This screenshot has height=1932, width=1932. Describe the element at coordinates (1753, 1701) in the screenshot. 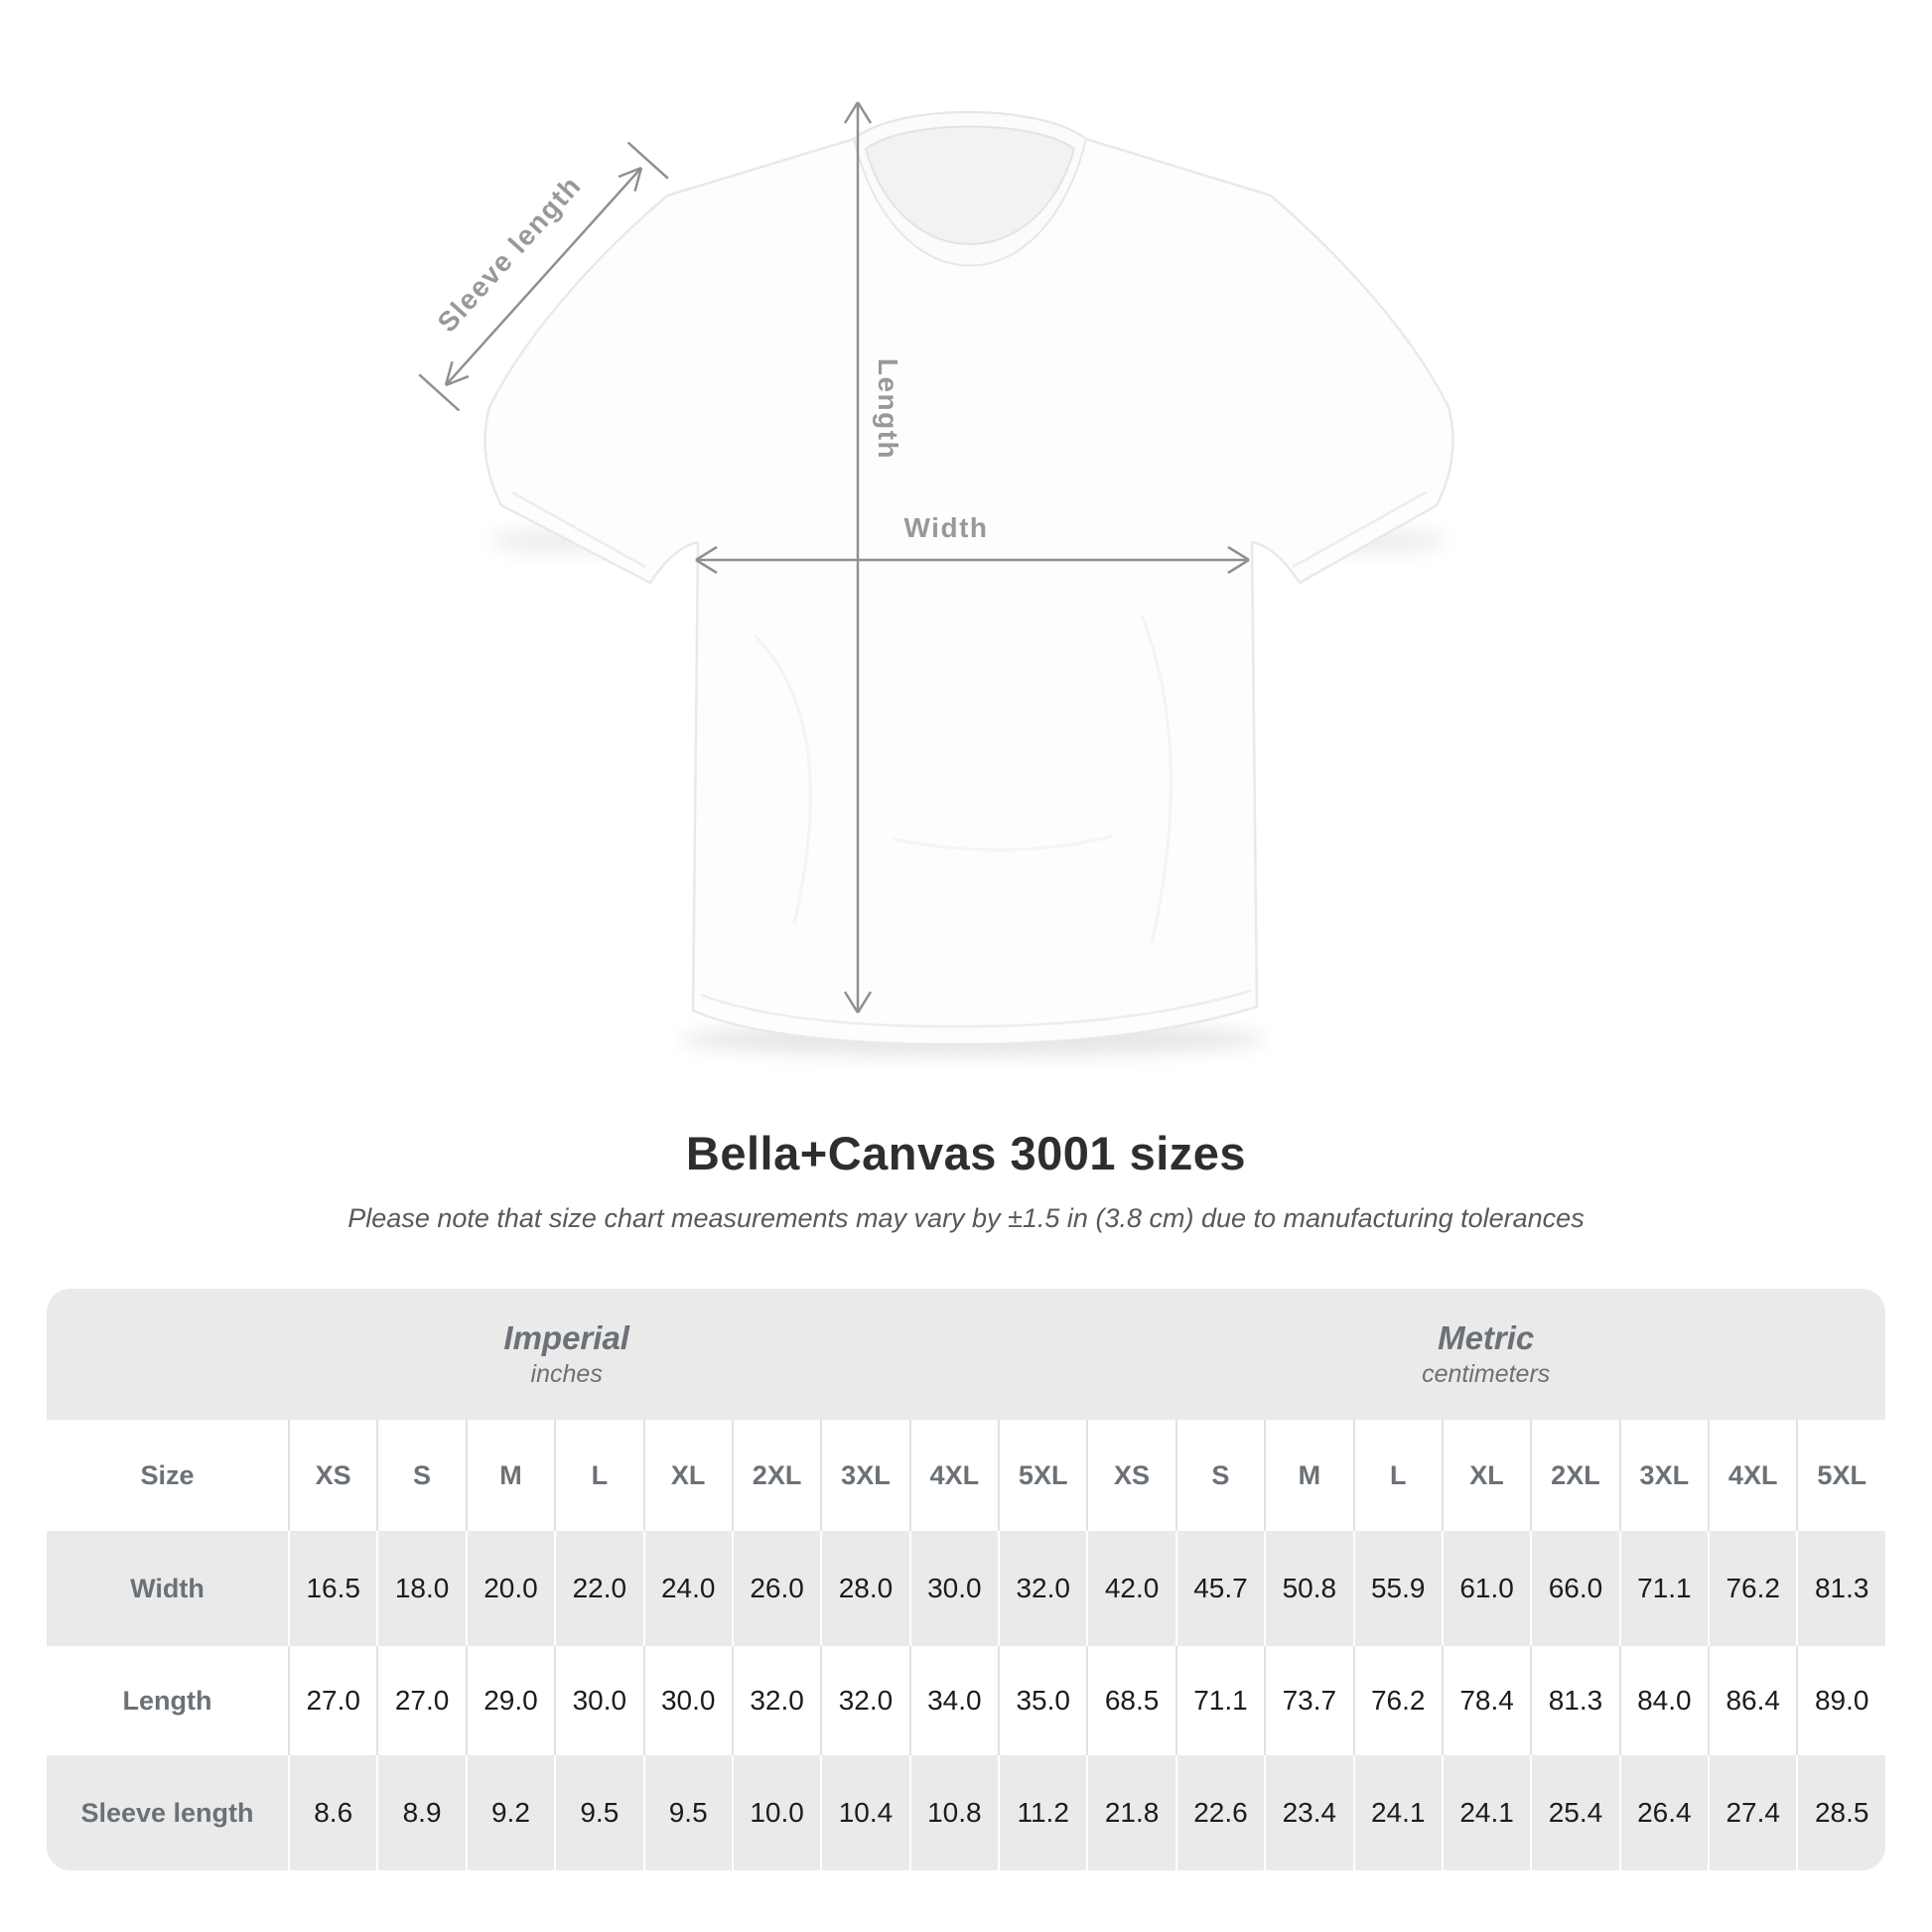

I see `measurement-cell: 86.4` at that location.